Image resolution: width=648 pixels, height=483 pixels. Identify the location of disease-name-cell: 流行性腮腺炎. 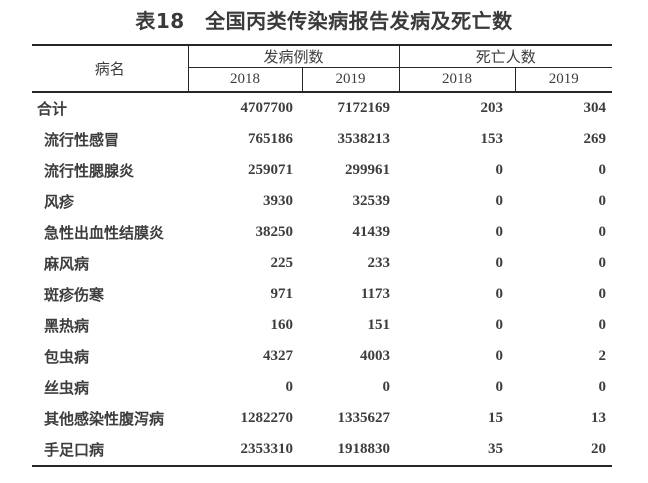
(89, 172).